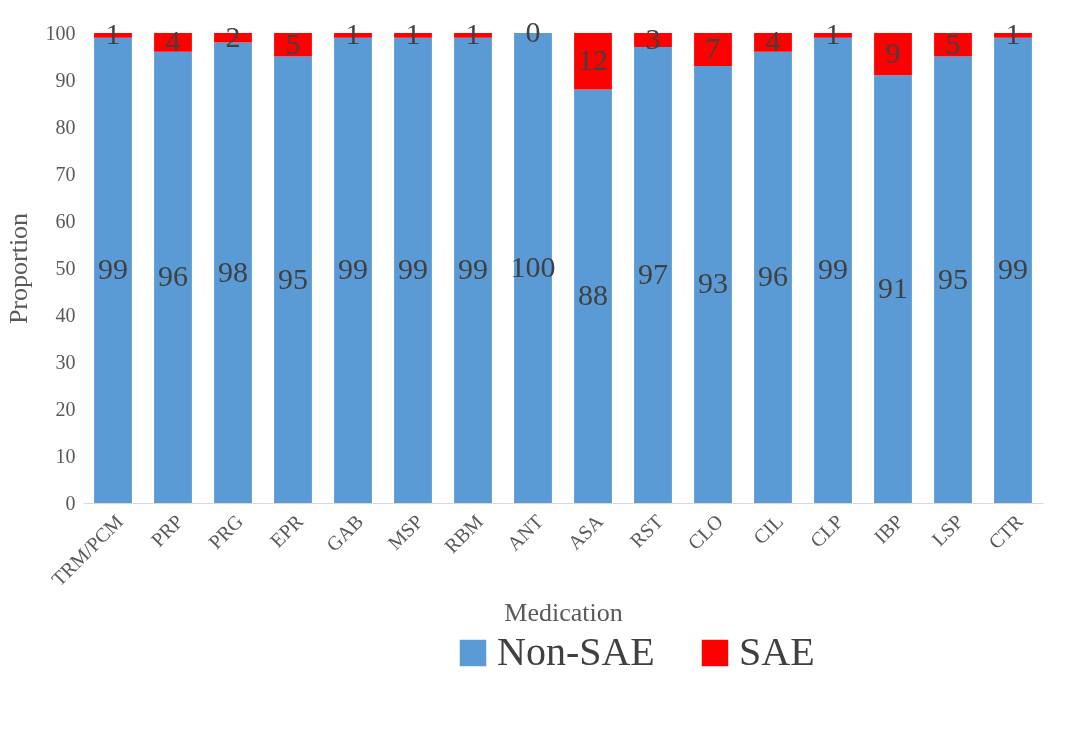 The width and height of the screenshot is (1085, 731). Describe the element at coordinates (65, 173) in the screenshot. I see `y-tick-label: 70` at that location.